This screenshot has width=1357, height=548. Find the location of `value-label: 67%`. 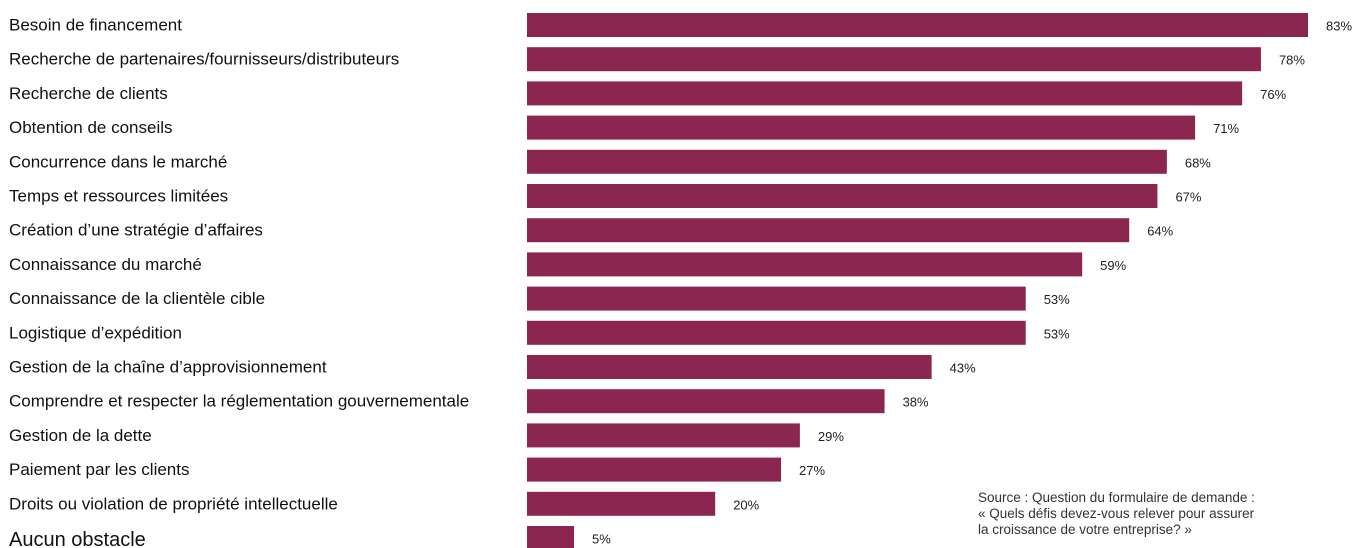

value-label: 67% is located at coordinates (1188, 197).